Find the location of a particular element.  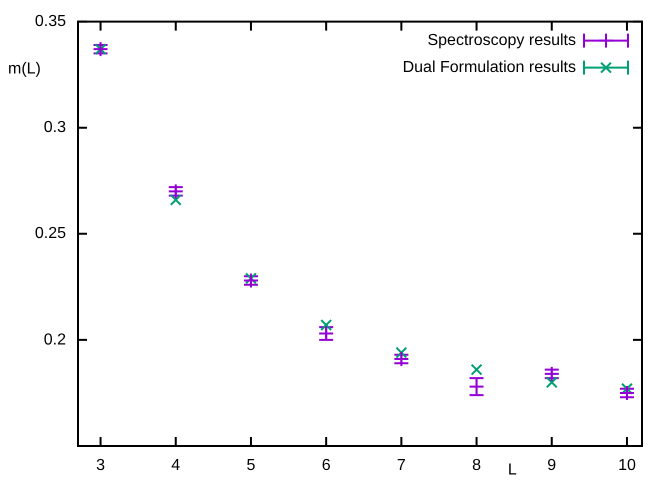

x-tick-label: 3 is located at coordinates (101, 465).